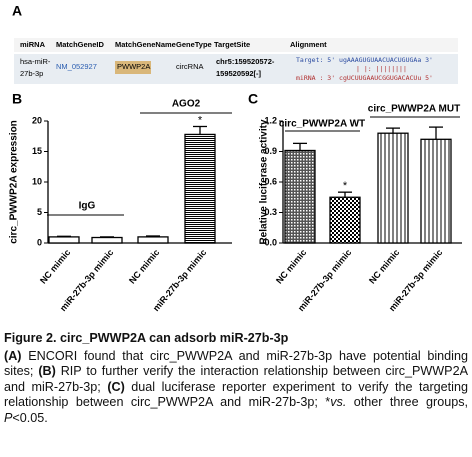 Image resolution: width=472 pixels, height=457 pixels. I want to click on caption-part: (C), so click(116, 386).